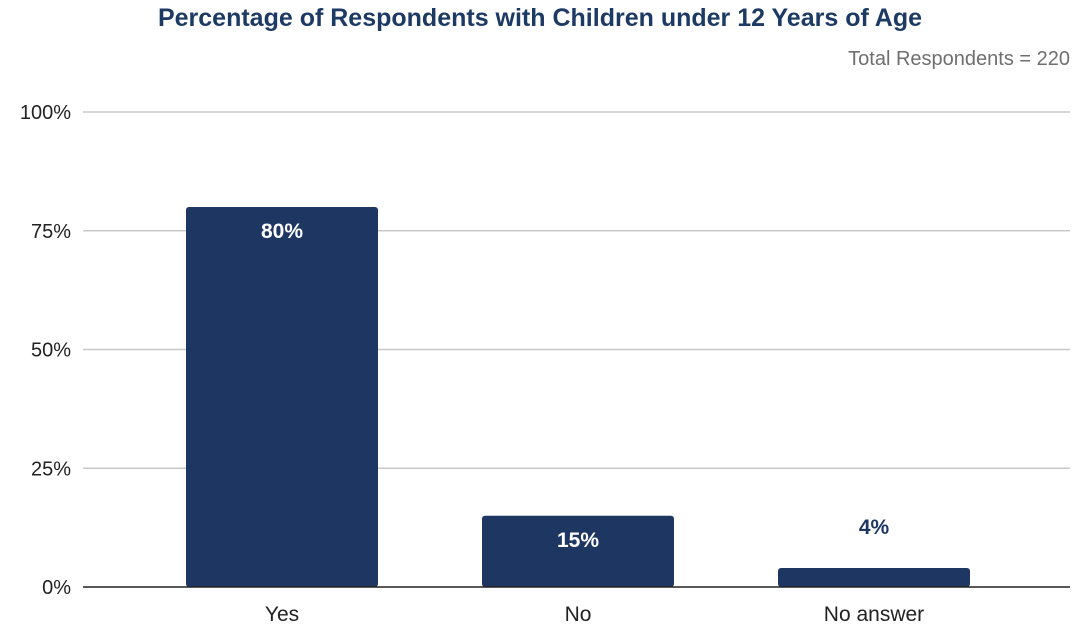 The image size is (1080, 626). What do you see at coordinates (282, 614) in the screenshot?
I see `x-category-label: Yes` at bounding box center [282, 614].